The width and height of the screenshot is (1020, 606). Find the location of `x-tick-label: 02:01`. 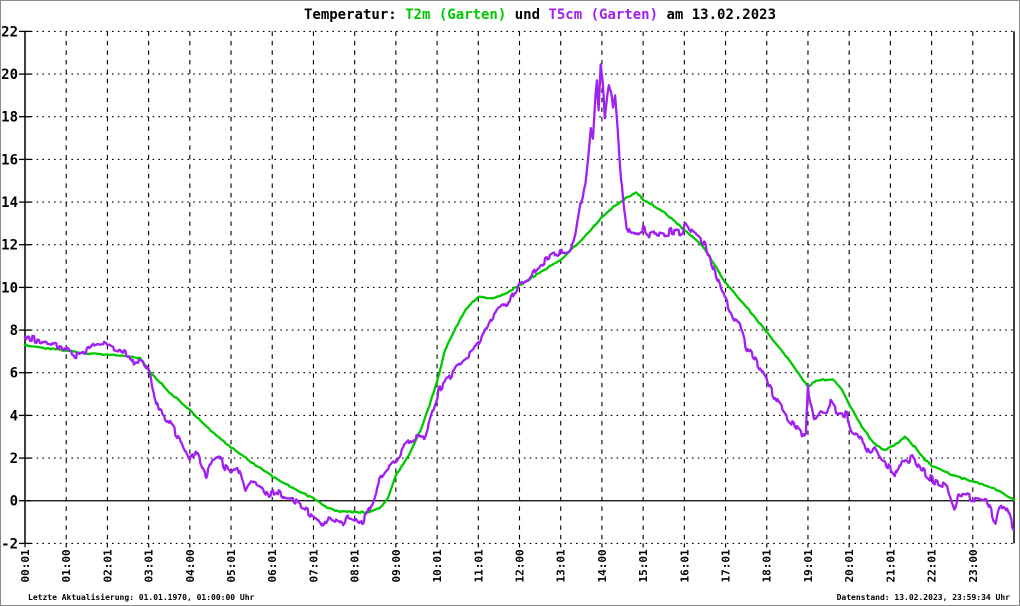

x-tick-label: 02:01 is located at coordinates (107, 565).